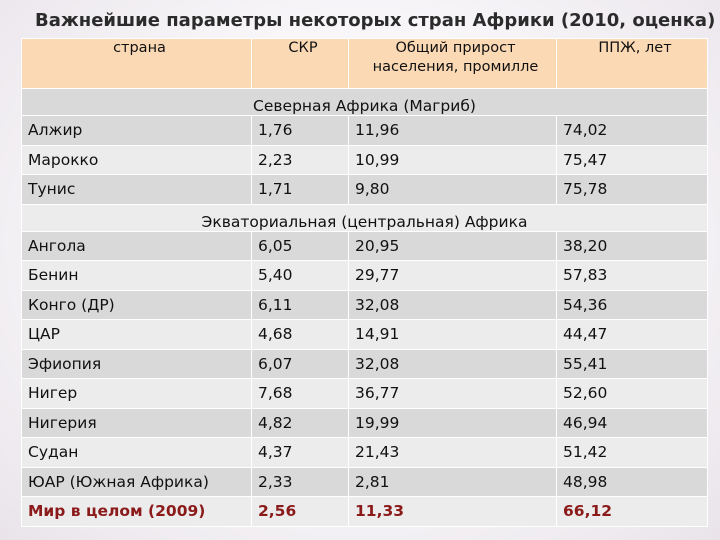 The width and height of the screenshot is (720, 540). Describe the element at coordinates (632, 452) in the screenshot. I see `cell-ppzh: 51,42` at that location.